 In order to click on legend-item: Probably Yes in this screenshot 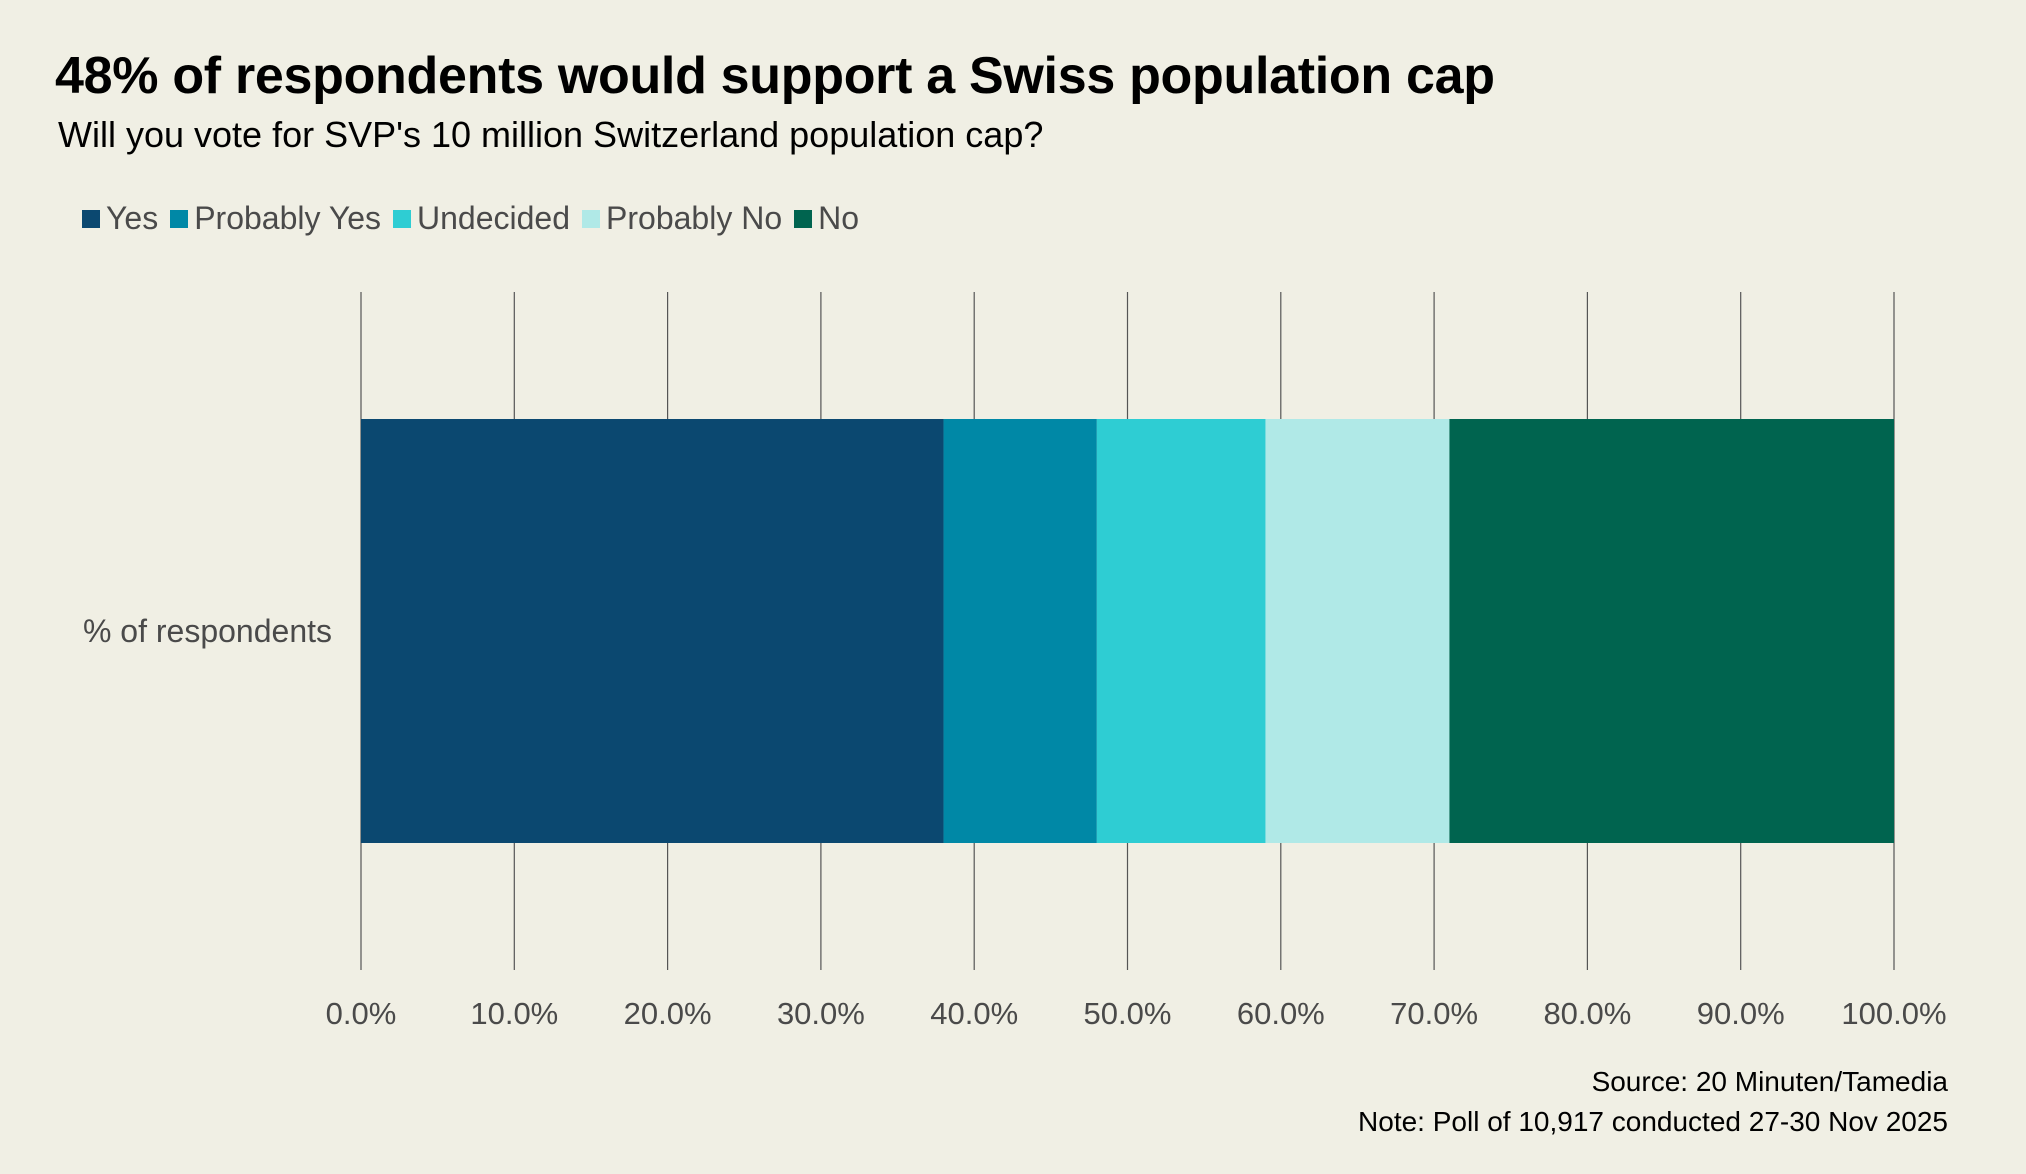, I will do `click(275, 218)`.